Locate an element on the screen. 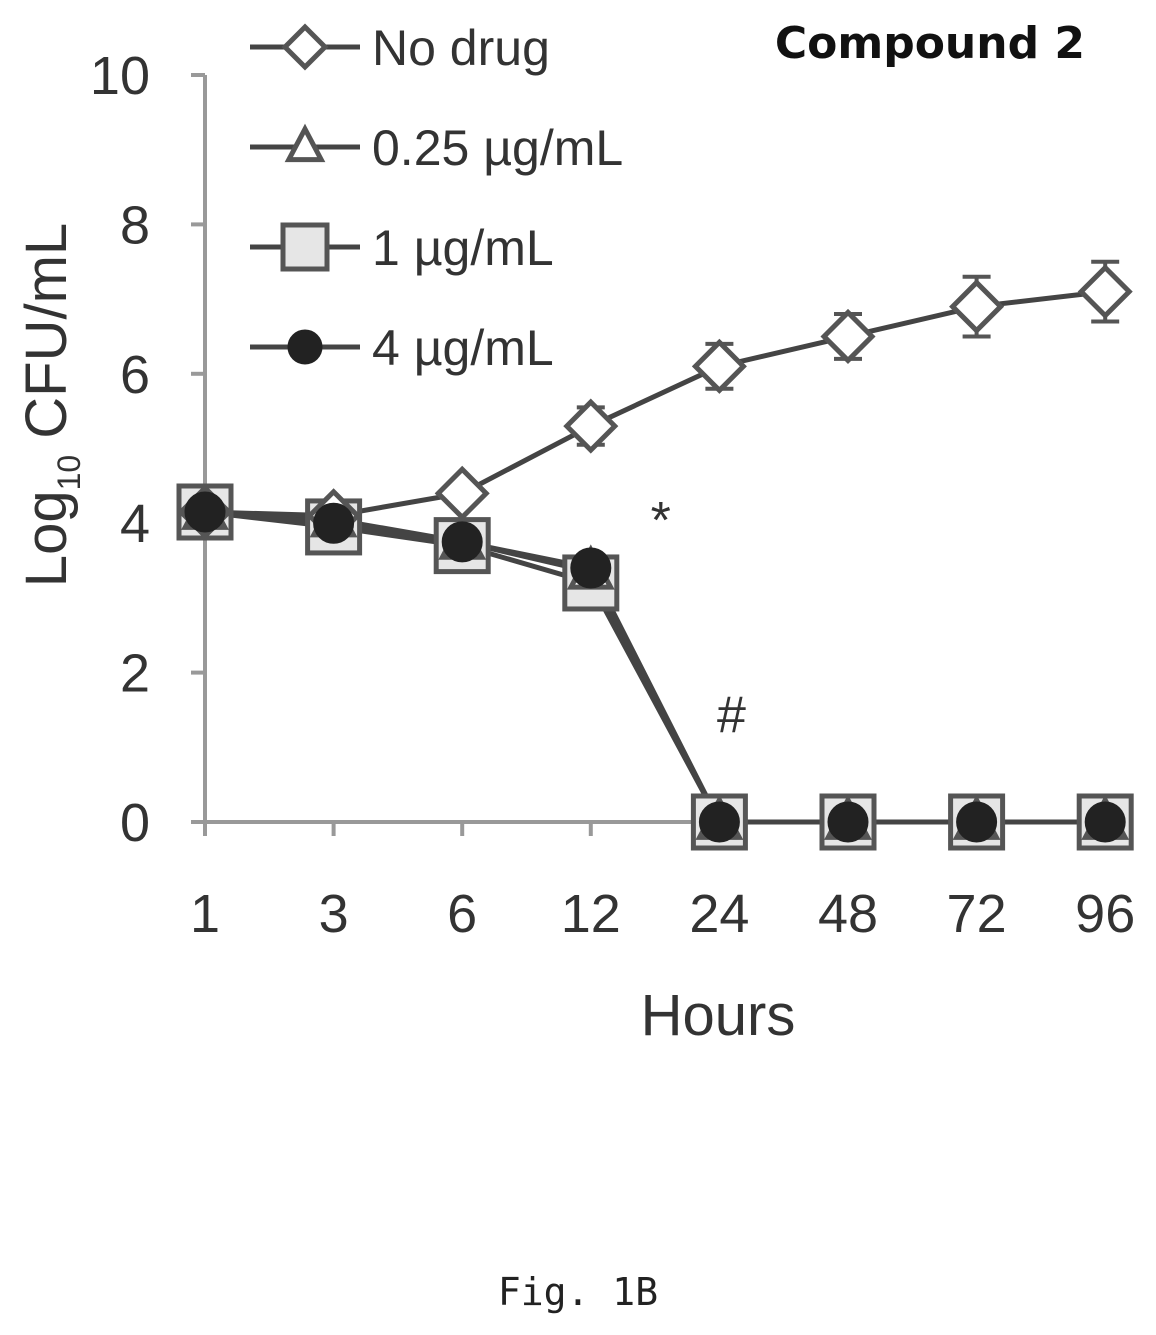 The height and width of the screenshot is (1335, 1156). y-tick-label: 10 is located at coordinates (120, 76).